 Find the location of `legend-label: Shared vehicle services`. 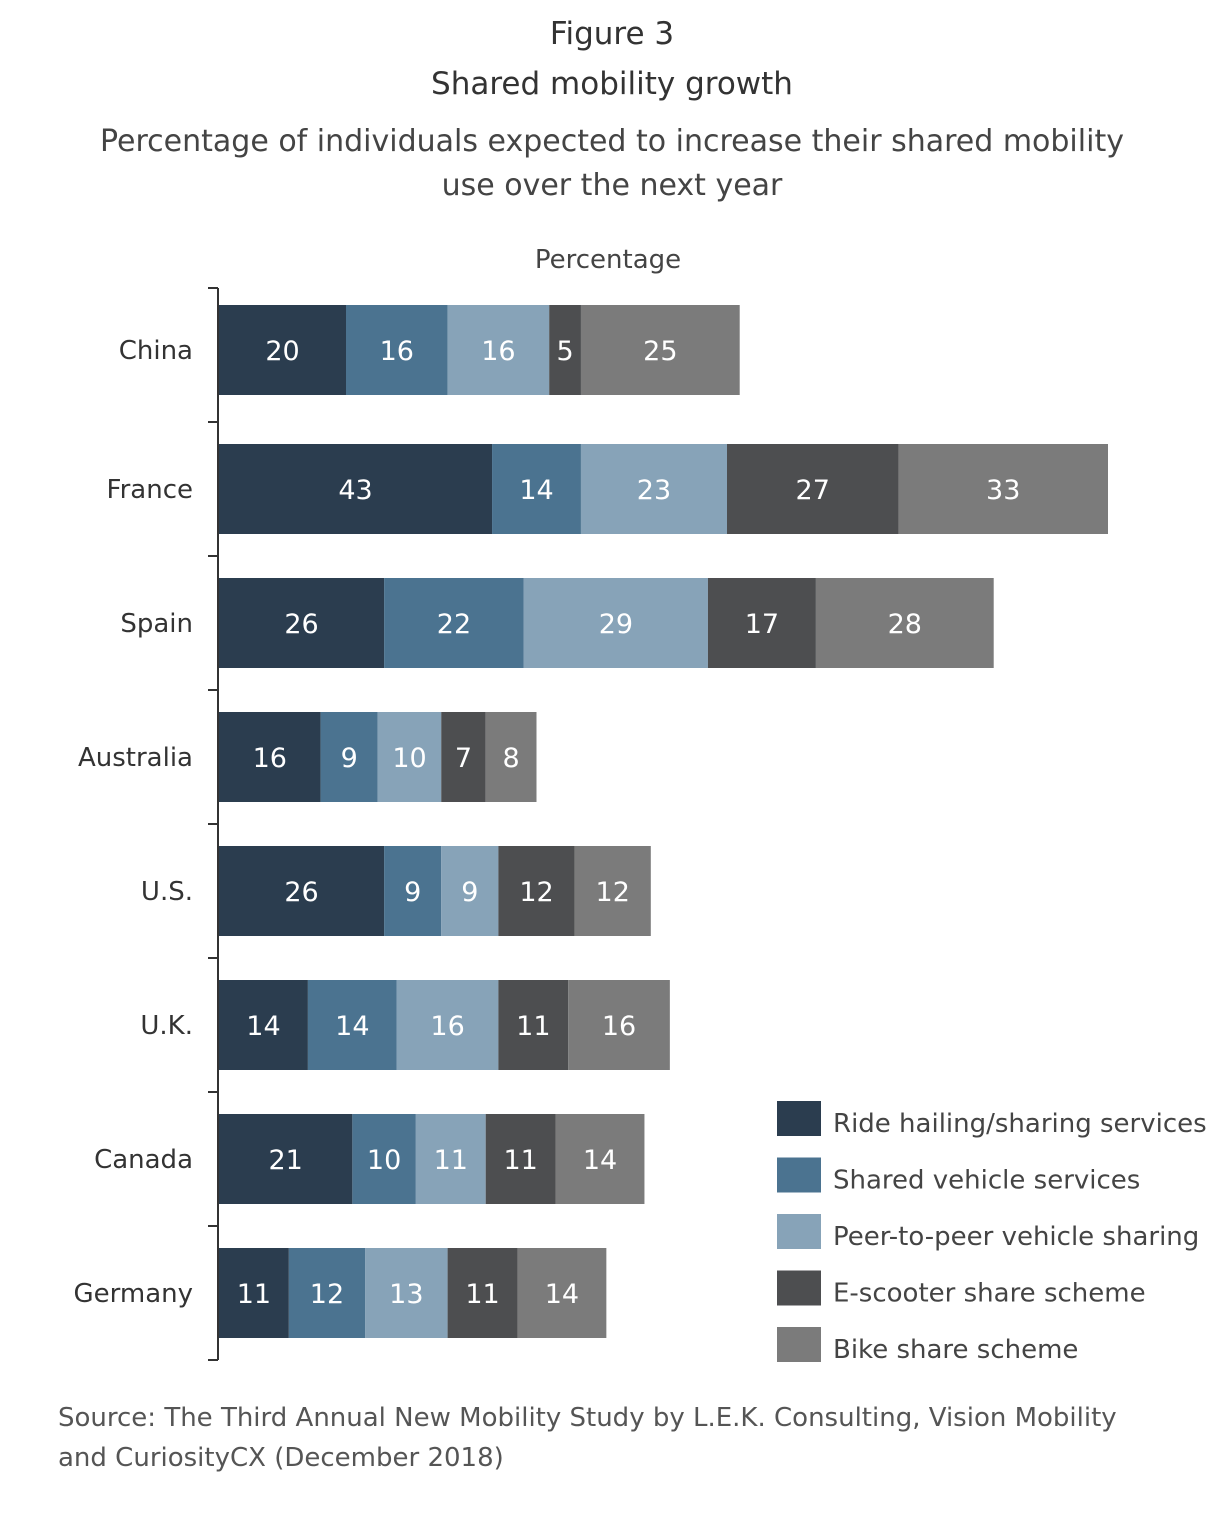

legend-label: Shared vehicle services is located at coordinates (986, 1181).